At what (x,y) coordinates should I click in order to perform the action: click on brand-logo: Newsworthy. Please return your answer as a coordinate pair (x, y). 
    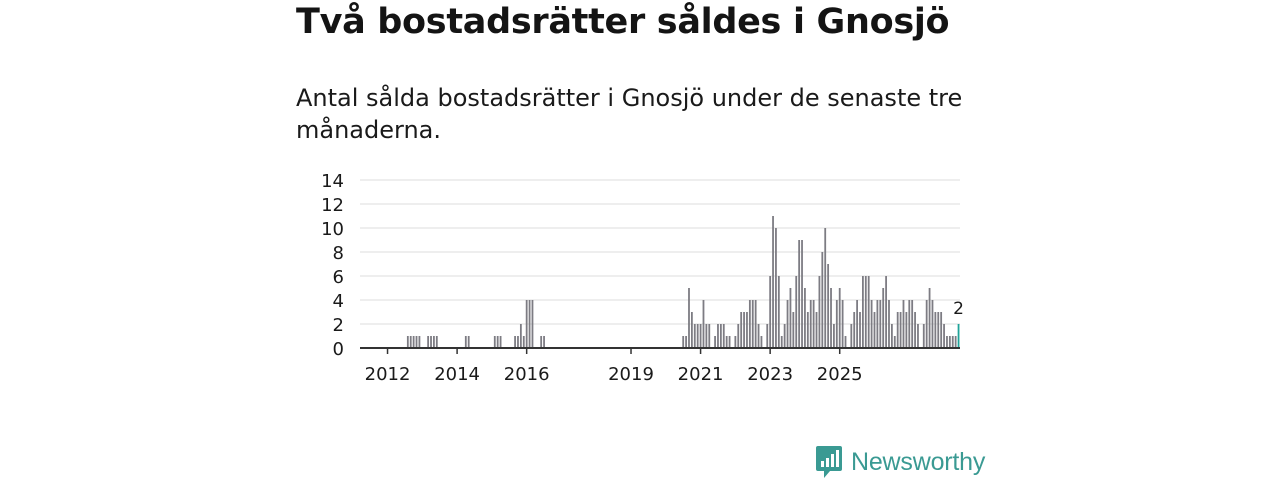
    Looking at the image, I should click on (900, 462).